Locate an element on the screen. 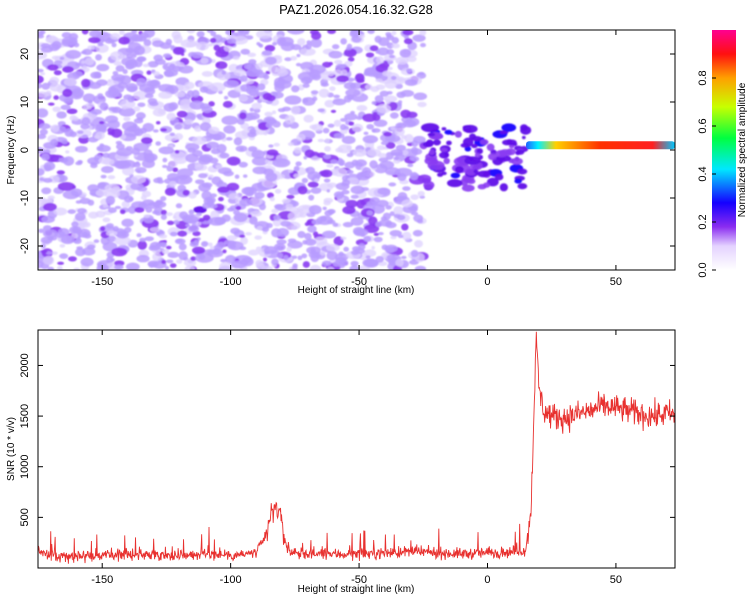 The height and width of the screenshot is (600, 750). spectrogram-x-tick-label: 50 is located at coordinates (616, 282).